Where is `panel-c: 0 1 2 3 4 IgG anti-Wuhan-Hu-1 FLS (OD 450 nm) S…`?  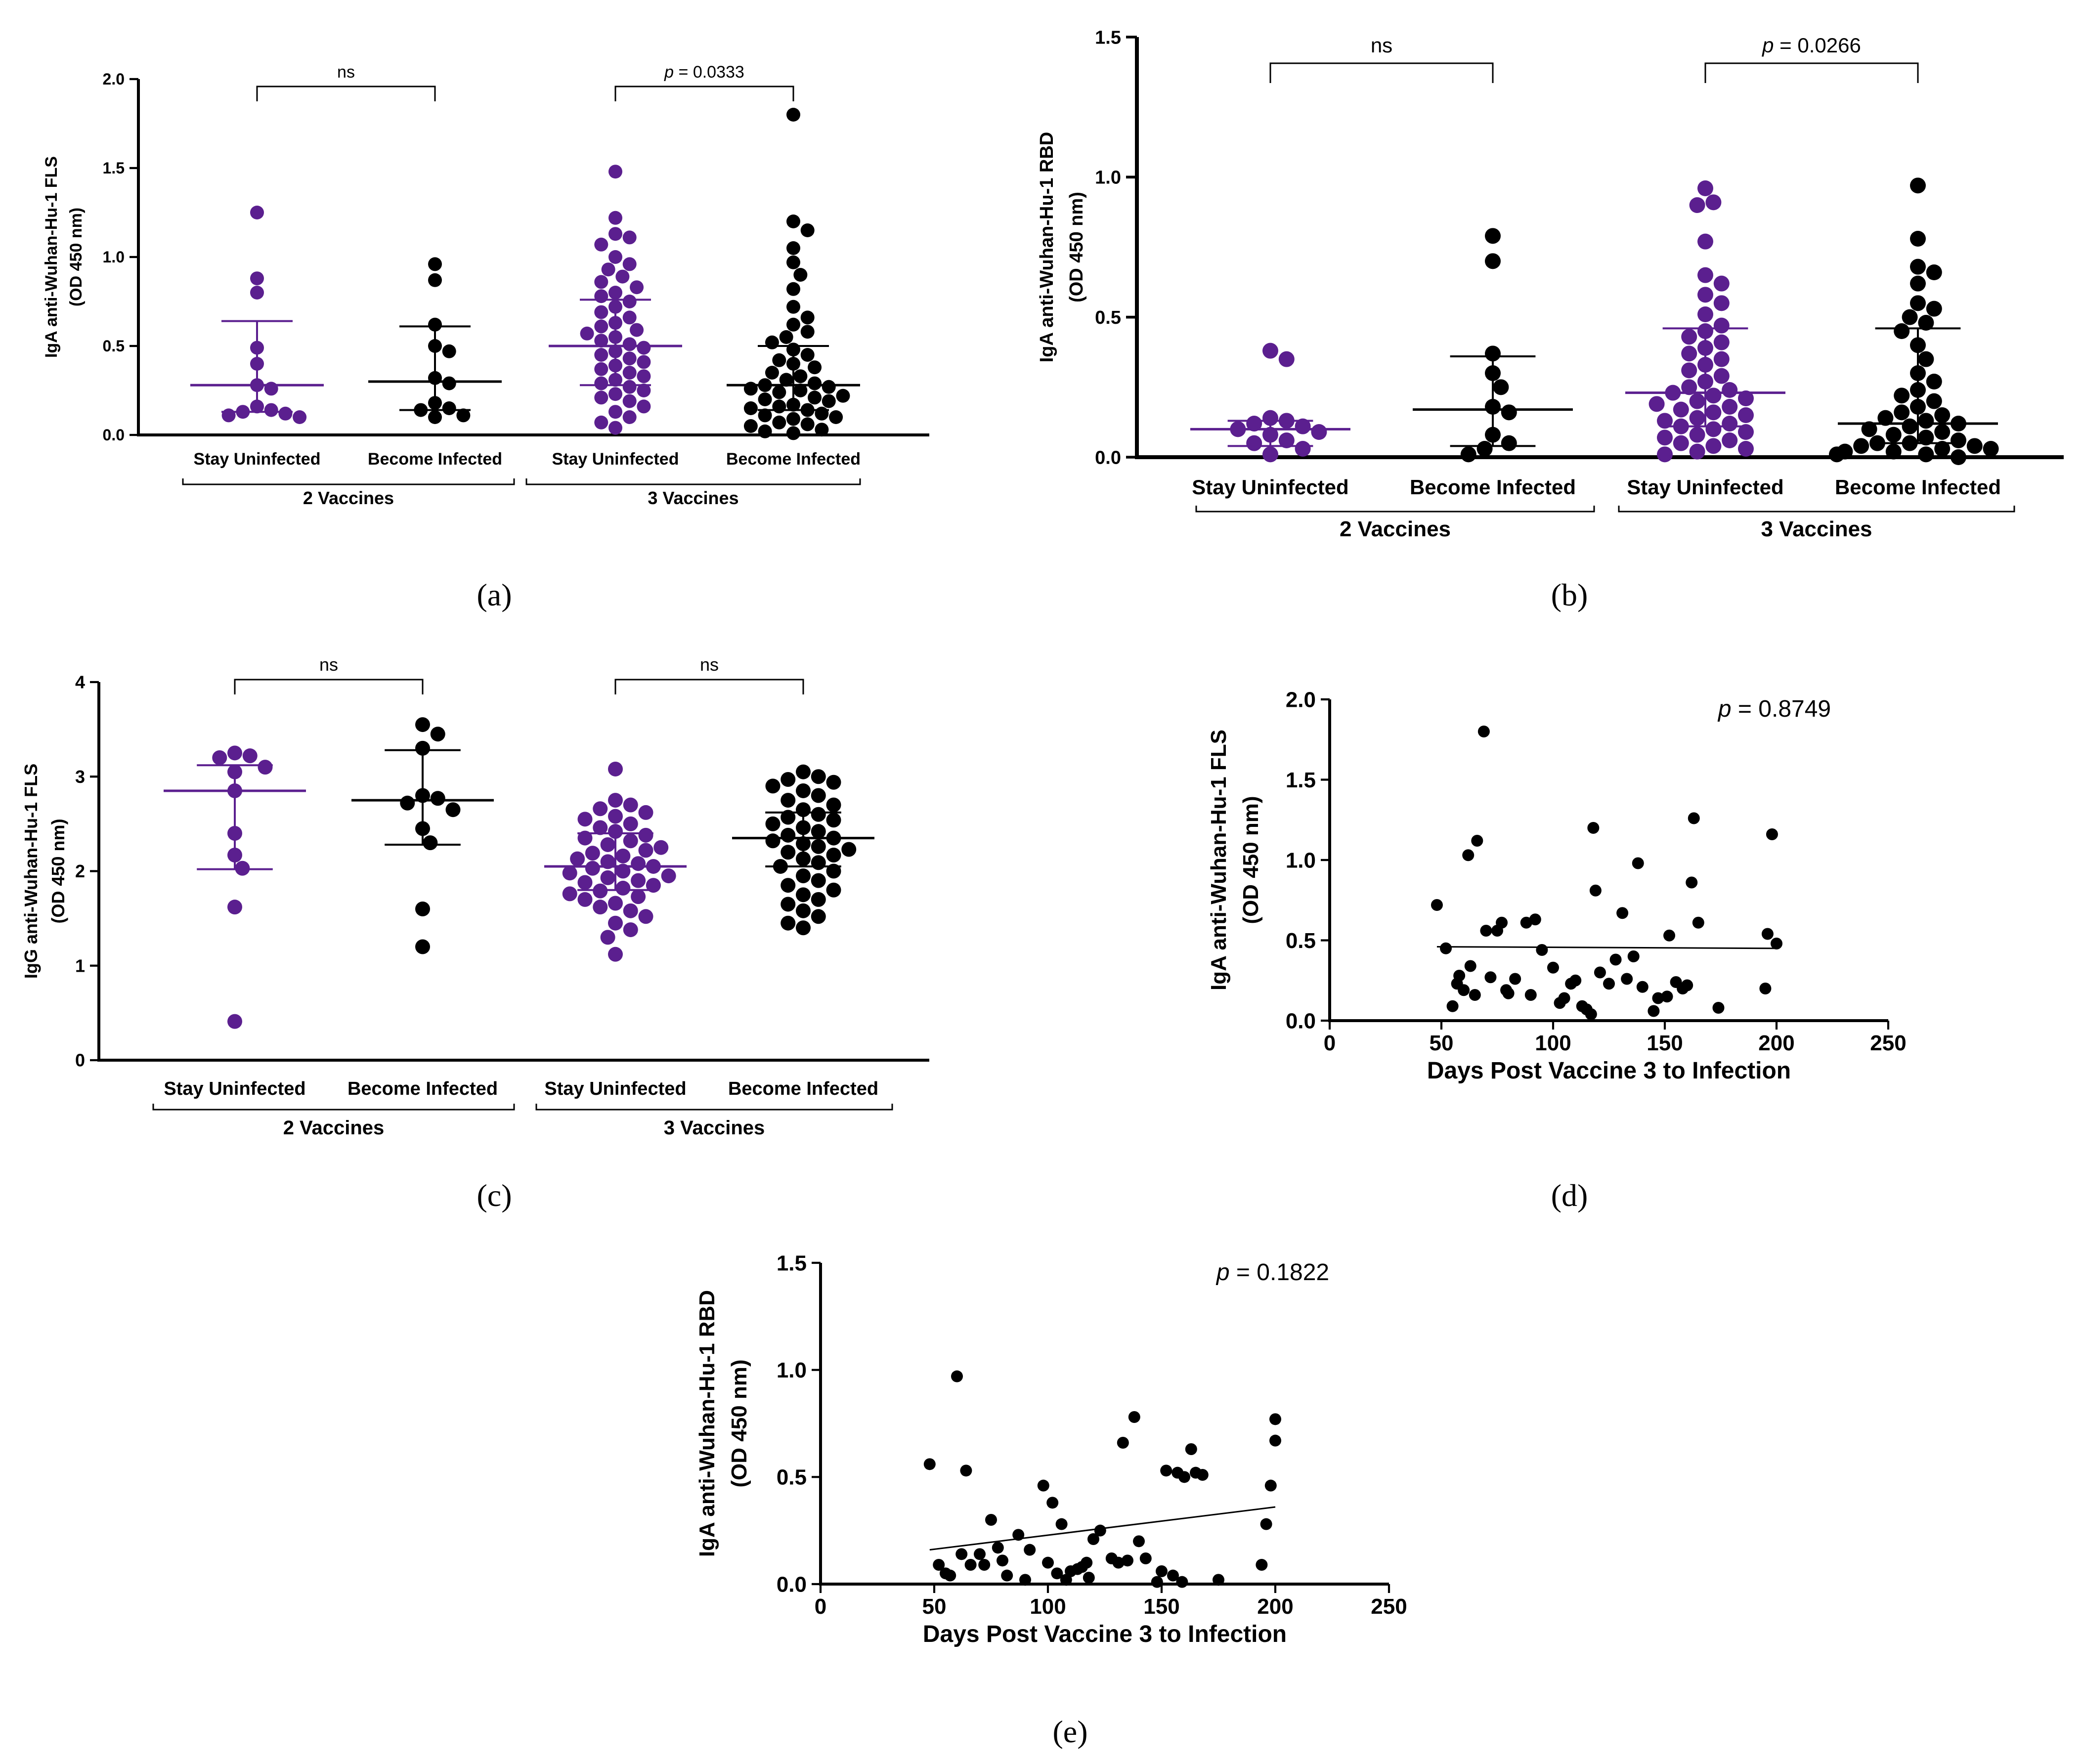
panel-c: 0 1 2 3 4 IgG anti-Wuhan-Hu-1 FLS (OD 450 nm) S… is located at coordinates (475, 934).